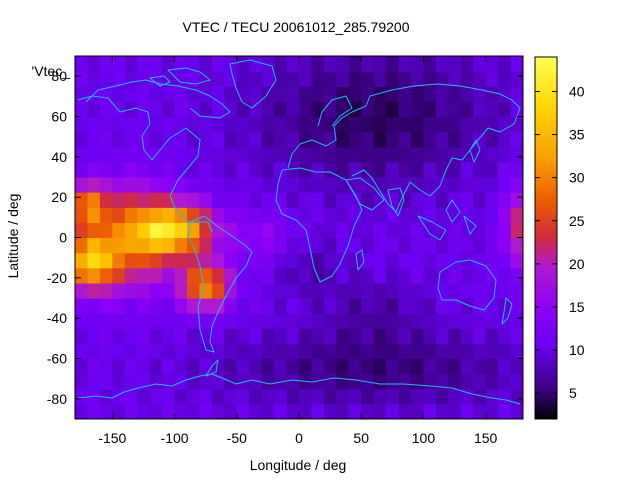 The image size is (640, 480). What do you see at coordinates (59, 197) in the screenshot?
I see `y-tick-label: 20` at bounding box center [59, 197].